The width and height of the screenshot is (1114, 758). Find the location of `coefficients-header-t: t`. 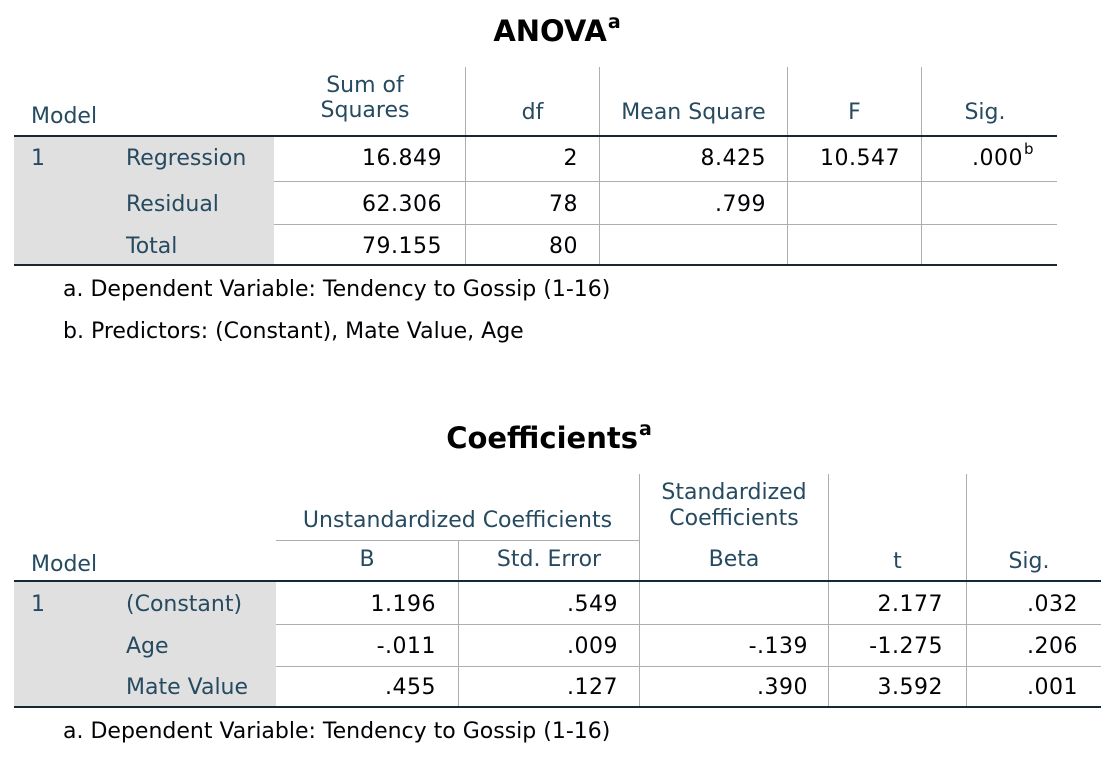

coefficients-header-t: t is located at coordinates (897, 561).